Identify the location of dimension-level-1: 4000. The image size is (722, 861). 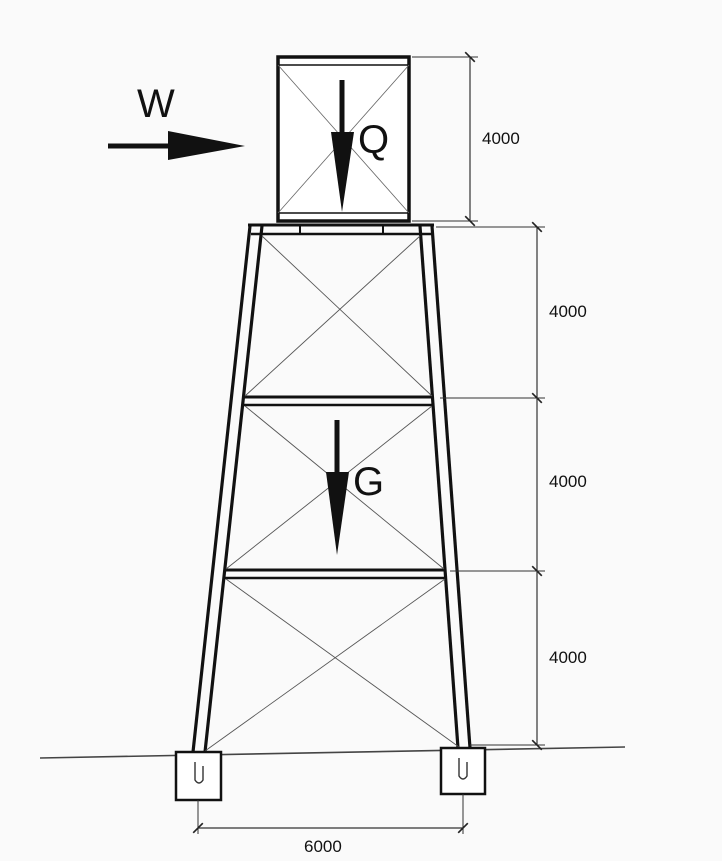
(568, 311).